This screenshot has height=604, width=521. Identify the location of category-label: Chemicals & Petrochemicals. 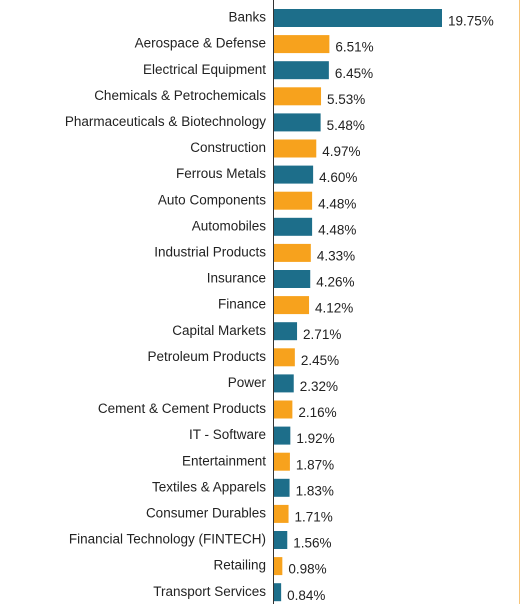
(180, 95).